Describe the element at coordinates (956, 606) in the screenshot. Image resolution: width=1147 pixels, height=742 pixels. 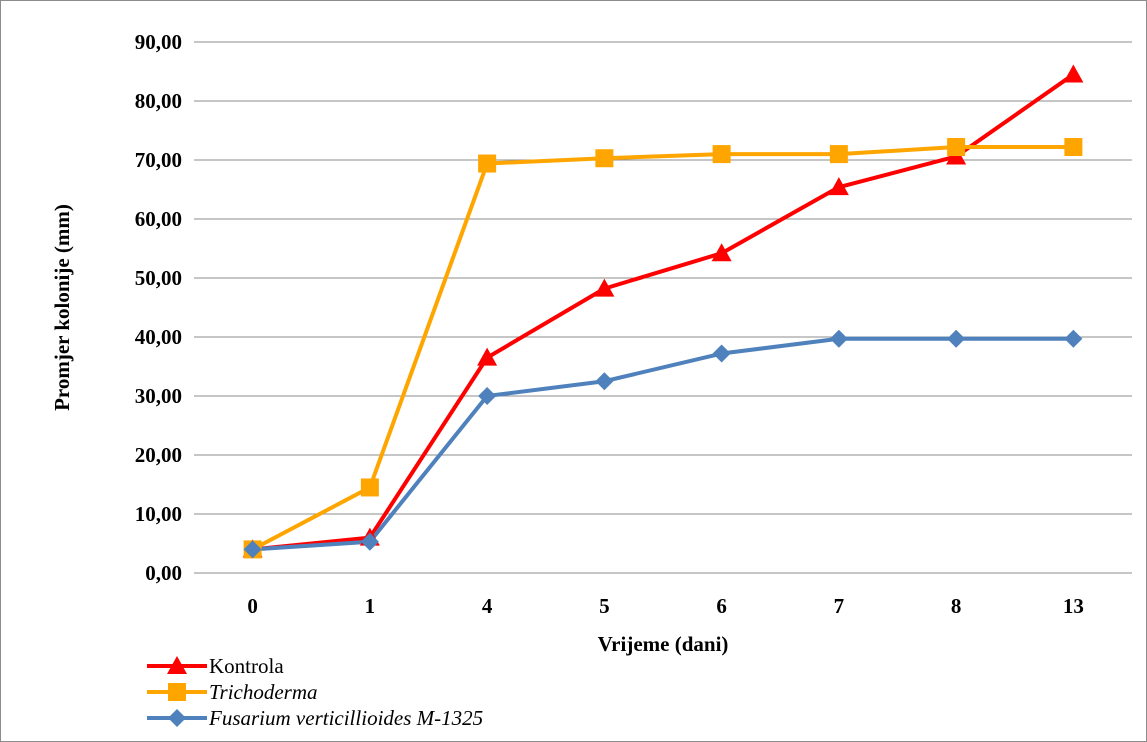
I see `x-tick-label: 8` at that location.